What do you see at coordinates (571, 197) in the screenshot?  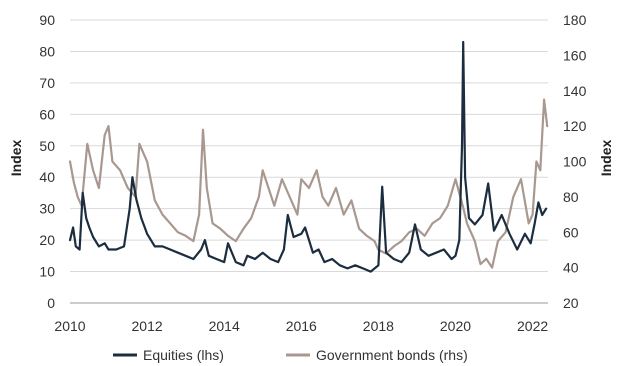 I see `right-tick-label: 80` at bounding box center [571, 197].